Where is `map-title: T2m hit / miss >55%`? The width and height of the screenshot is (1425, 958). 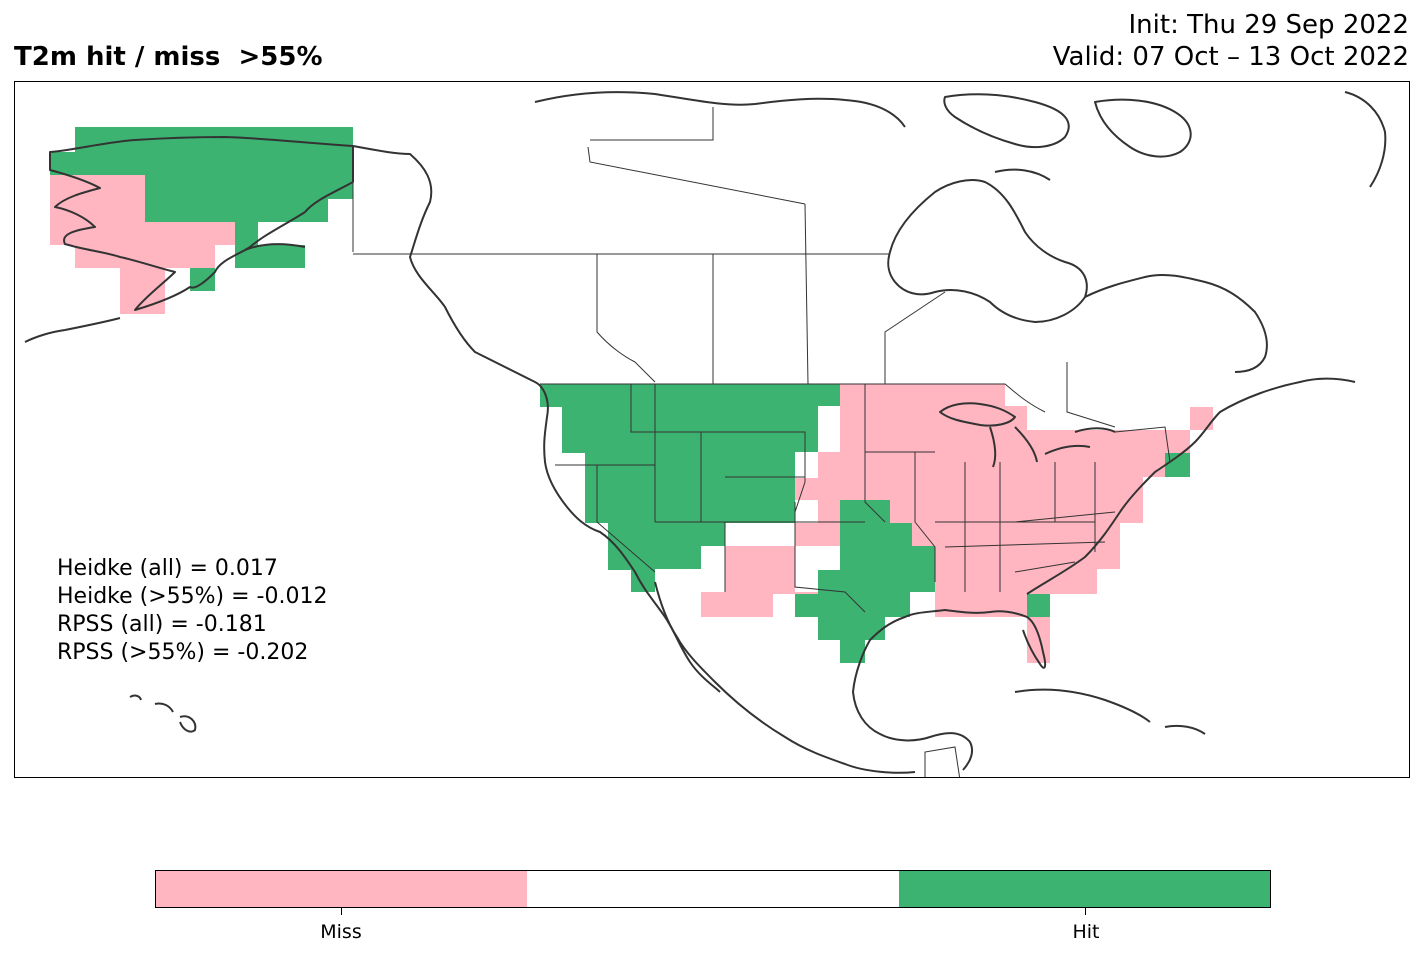 map-title: T2m hit / miss >55% is located at coordinates (168, 57).